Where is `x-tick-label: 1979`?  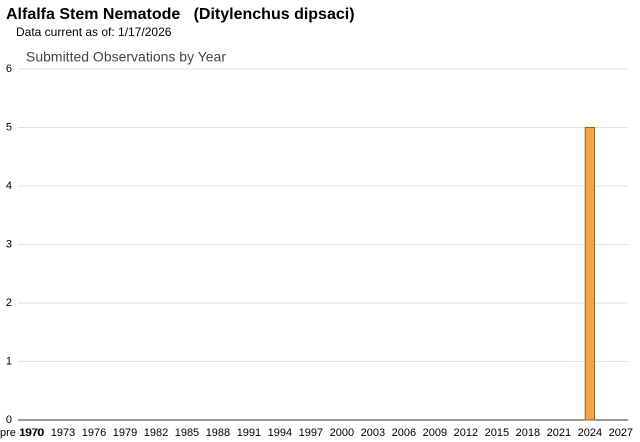
x-tick-label: 1979 is located at coordinates (125, 433).